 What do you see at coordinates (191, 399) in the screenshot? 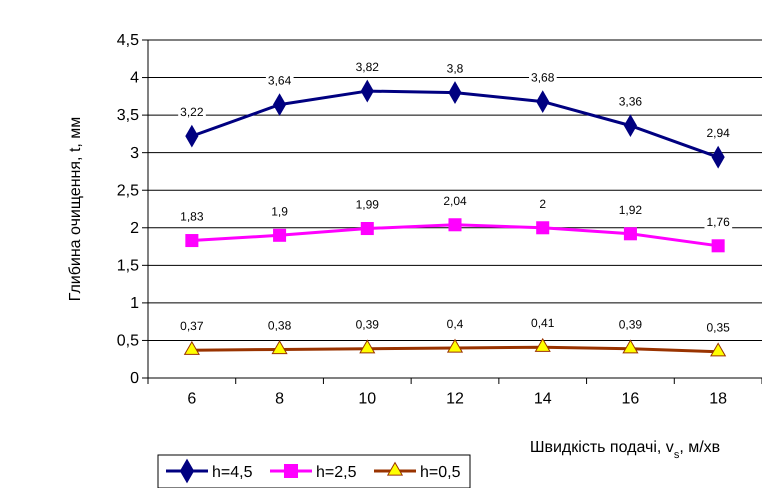
I see `x-tick-label: 6` at bounding box center [191, 399].